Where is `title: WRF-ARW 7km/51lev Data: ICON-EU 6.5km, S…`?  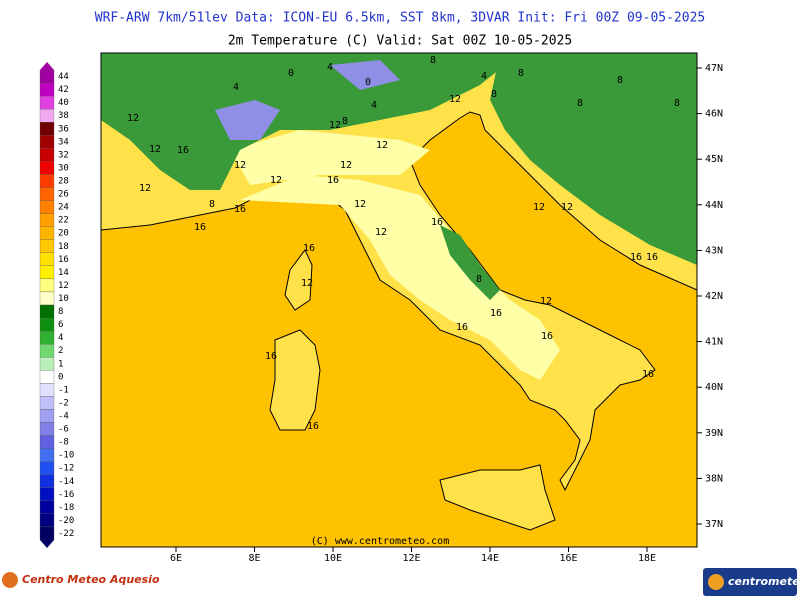 title: WRF-ARW 7km/51lev Data: ICON-EU 6.5km, S… is located at coordinates (400, 18).